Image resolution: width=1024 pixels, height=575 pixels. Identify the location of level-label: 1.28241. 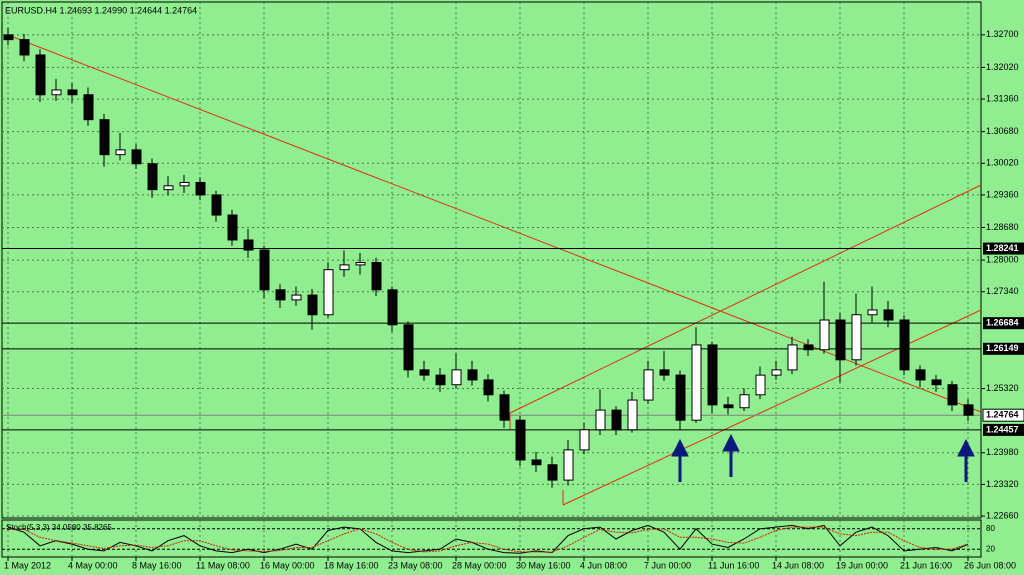
(1002, 248).